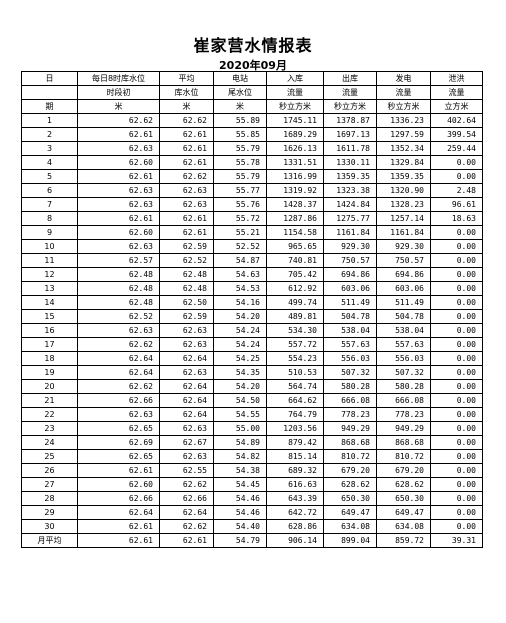 The image size is (506, 623). What do you see at coordinates (295, 442) in the screenshot?
I see `cell-inflow: 879.42` at bounding box center [295, 442].